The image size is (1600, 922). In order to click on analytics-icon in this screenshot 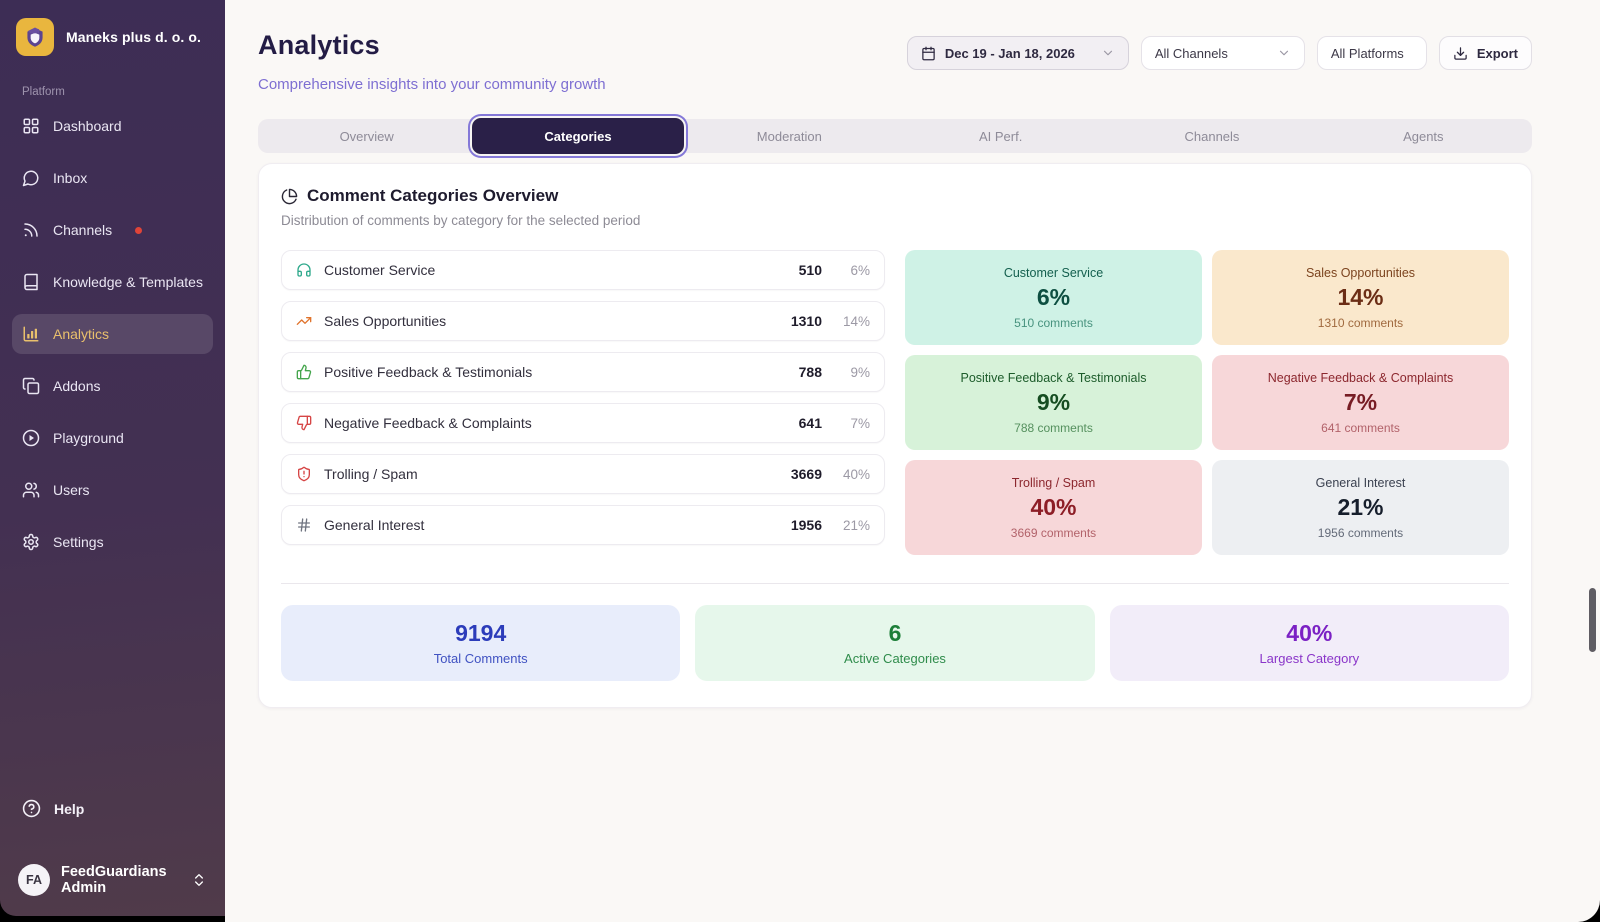, I will do `click(31, 334)`.